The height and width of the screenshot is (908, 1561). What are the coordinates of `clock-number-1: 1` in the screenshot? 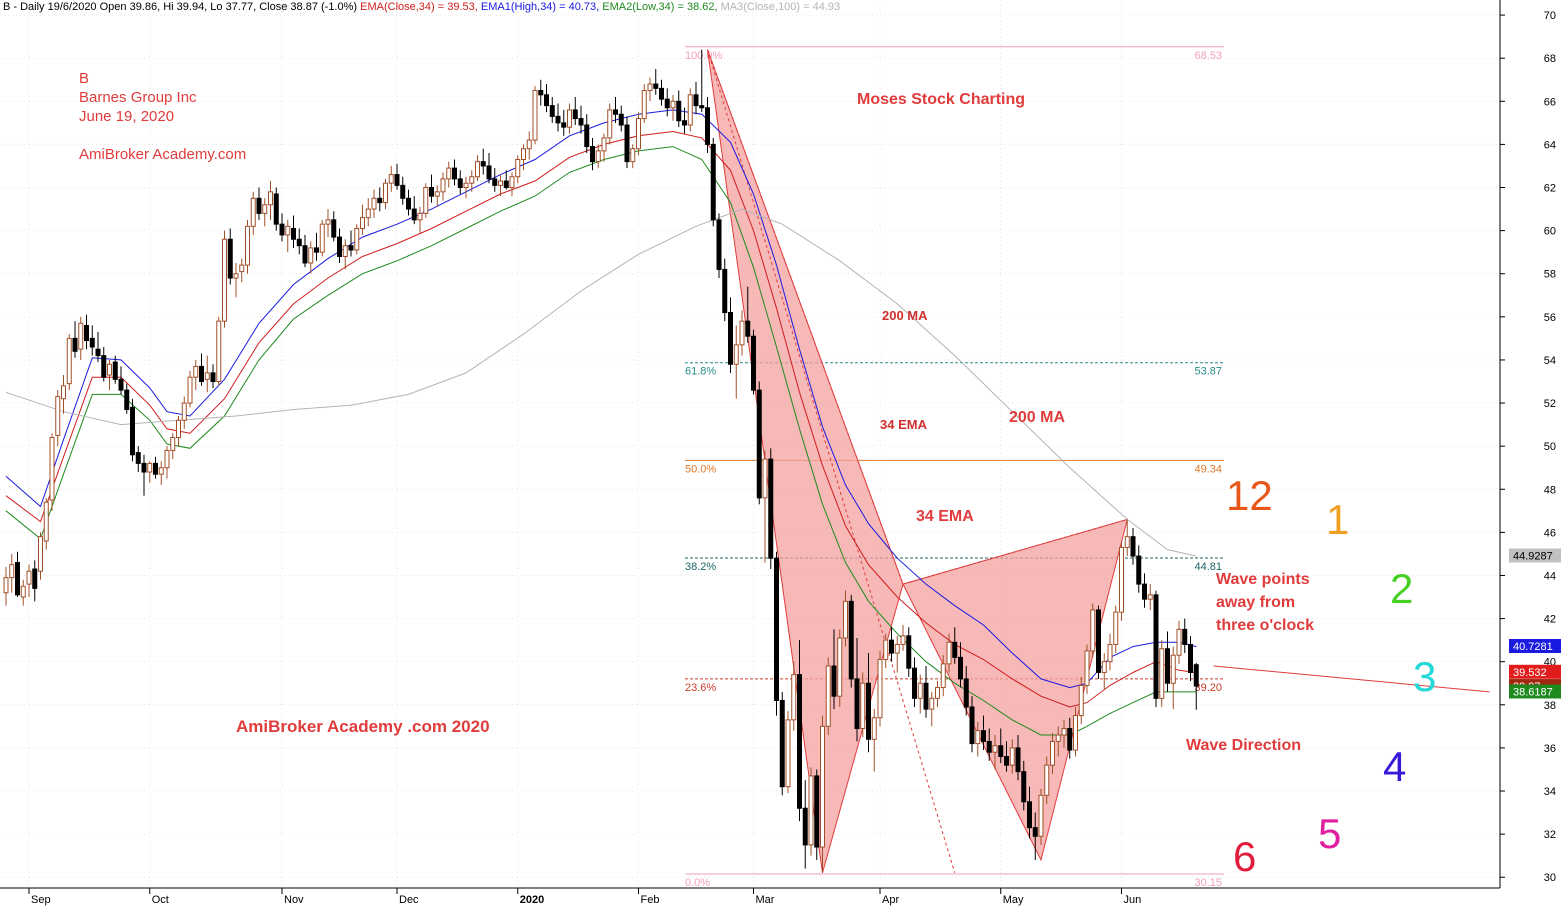 It's located at (1338, 519).